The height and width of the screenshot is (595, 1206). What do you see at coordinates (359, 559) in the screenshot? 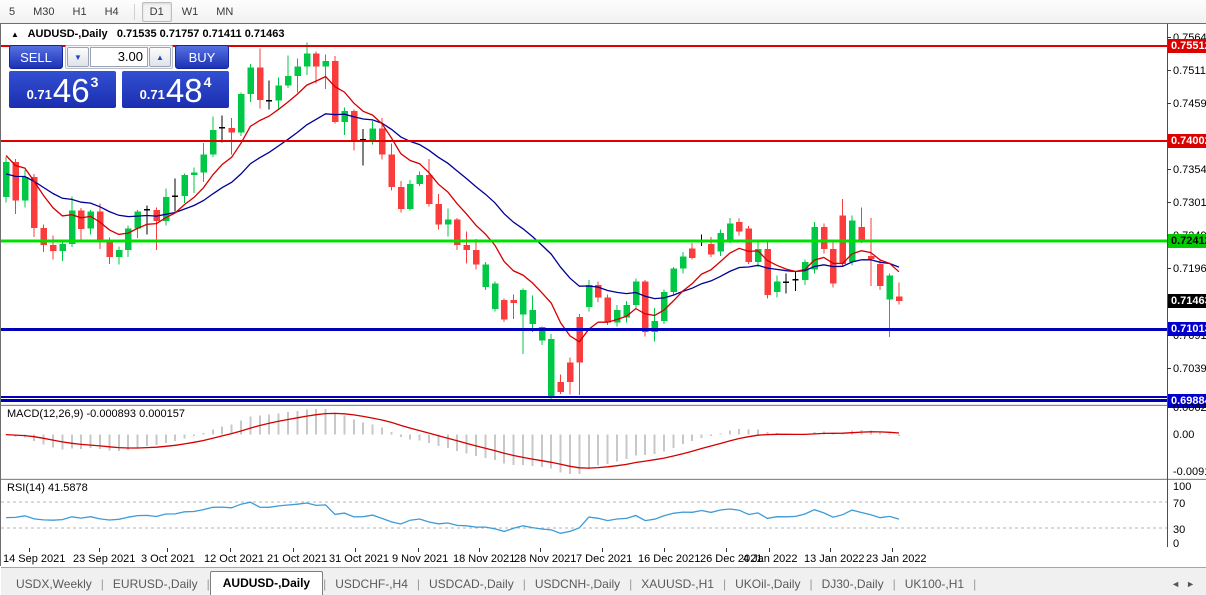
I see `time-label: 31 Oct 2021` at bounding box center [359, 559].